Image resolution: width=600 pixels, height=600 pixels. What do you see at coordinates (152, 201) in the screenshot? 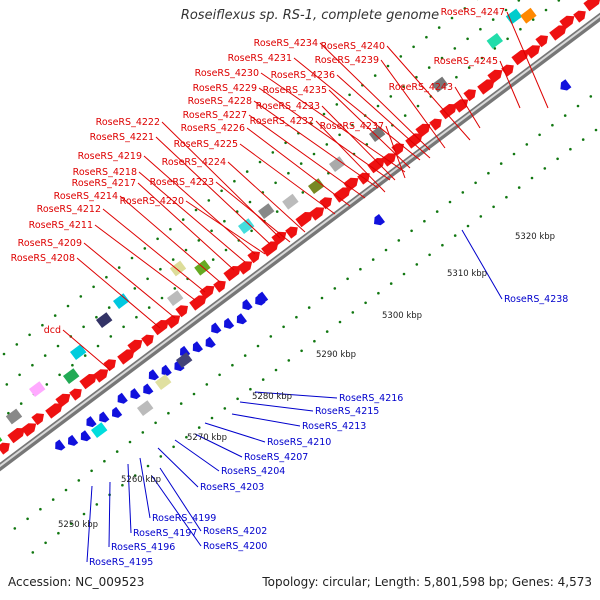
I see `forward-label-RoseRS_4220: RoseRS_4220` at bounding box center [152, 201].